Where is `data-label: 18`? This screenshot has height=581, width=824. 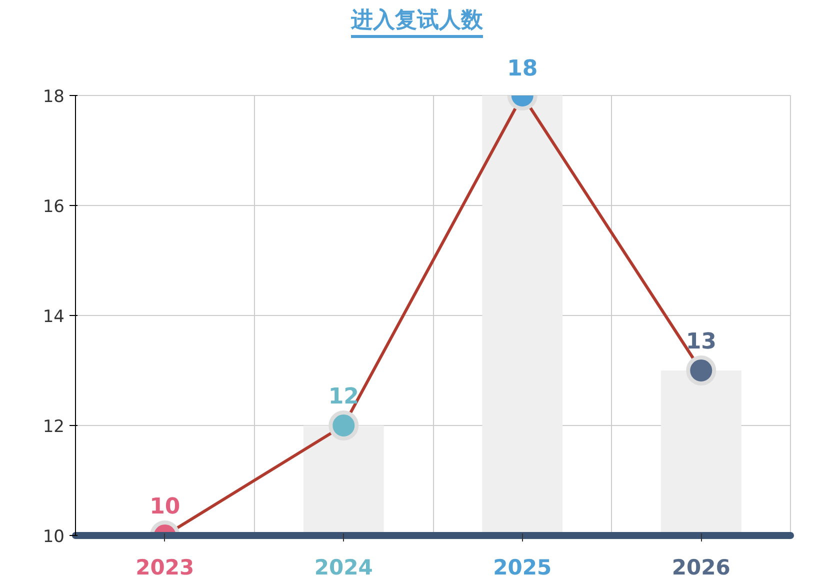
data-label: 18 is located at coordinates (522, 69).